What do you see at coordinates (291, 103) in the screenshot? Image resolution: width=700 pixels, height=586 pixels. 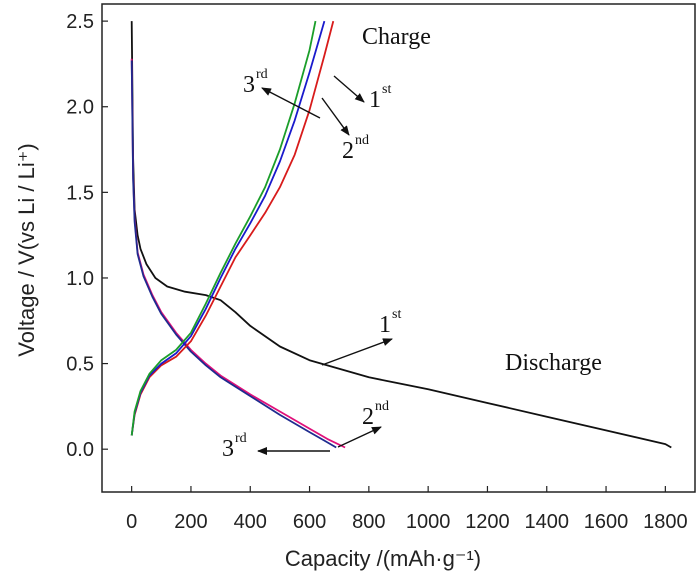 I see `arrow-3rd-charge` at bounding box center [291, 103].